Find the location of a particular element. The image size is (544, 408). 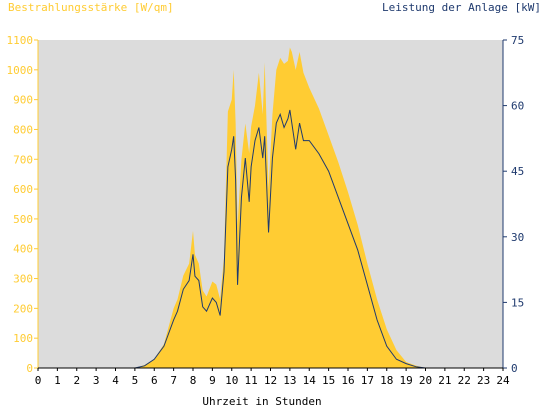

y-left-tick-label: 1000 is located at coordinates (20, 70).